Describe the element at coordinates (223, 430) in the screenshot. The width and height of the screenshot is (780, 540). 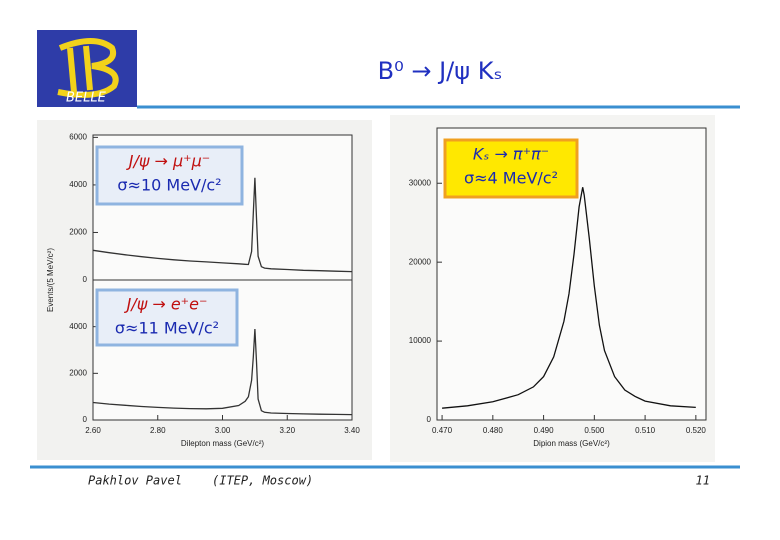
I see `x-tick-label: 3.00` at that location.